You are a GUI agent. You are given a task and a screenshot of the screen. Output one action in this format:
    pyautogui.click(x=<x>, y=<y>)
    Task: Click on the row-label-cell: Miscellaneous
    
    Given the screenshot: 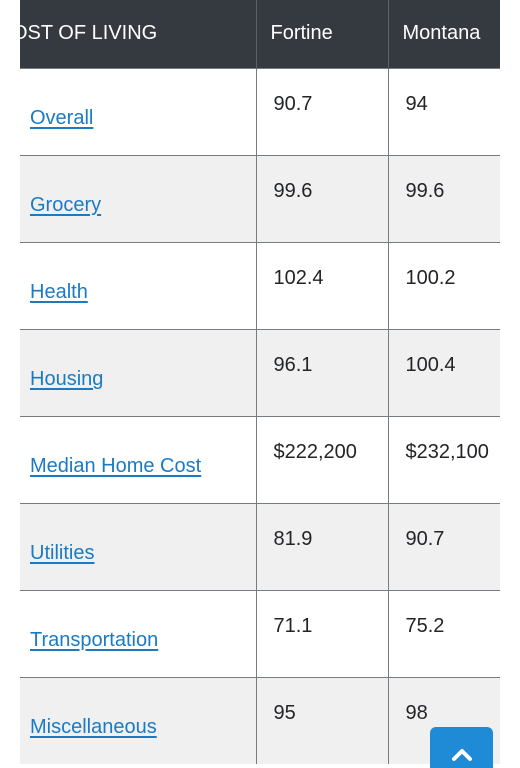 What is the action you would take?
    pyautogui.click(x=138, y=720)
    